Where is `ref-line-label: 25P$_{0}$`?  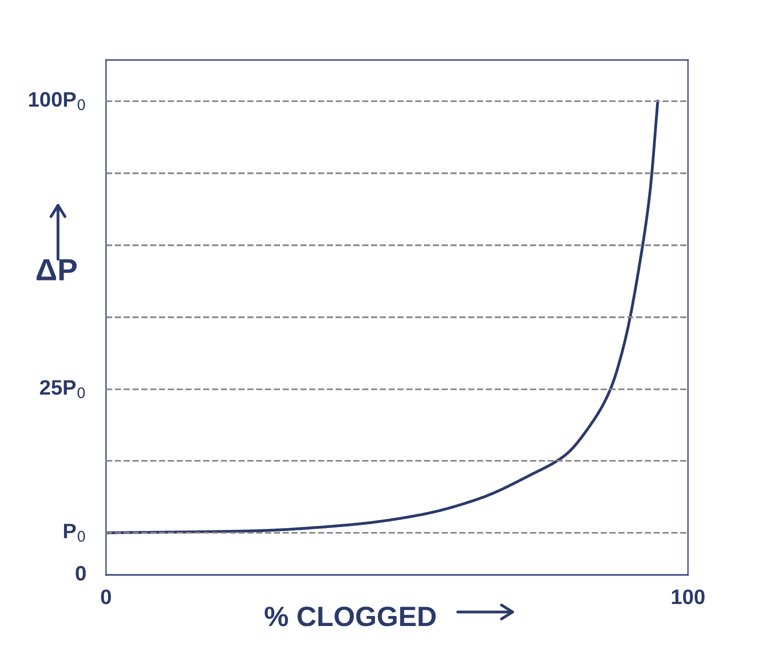 ref-line-label: 25P$_{0}$ is located at coordinates (62, 389).